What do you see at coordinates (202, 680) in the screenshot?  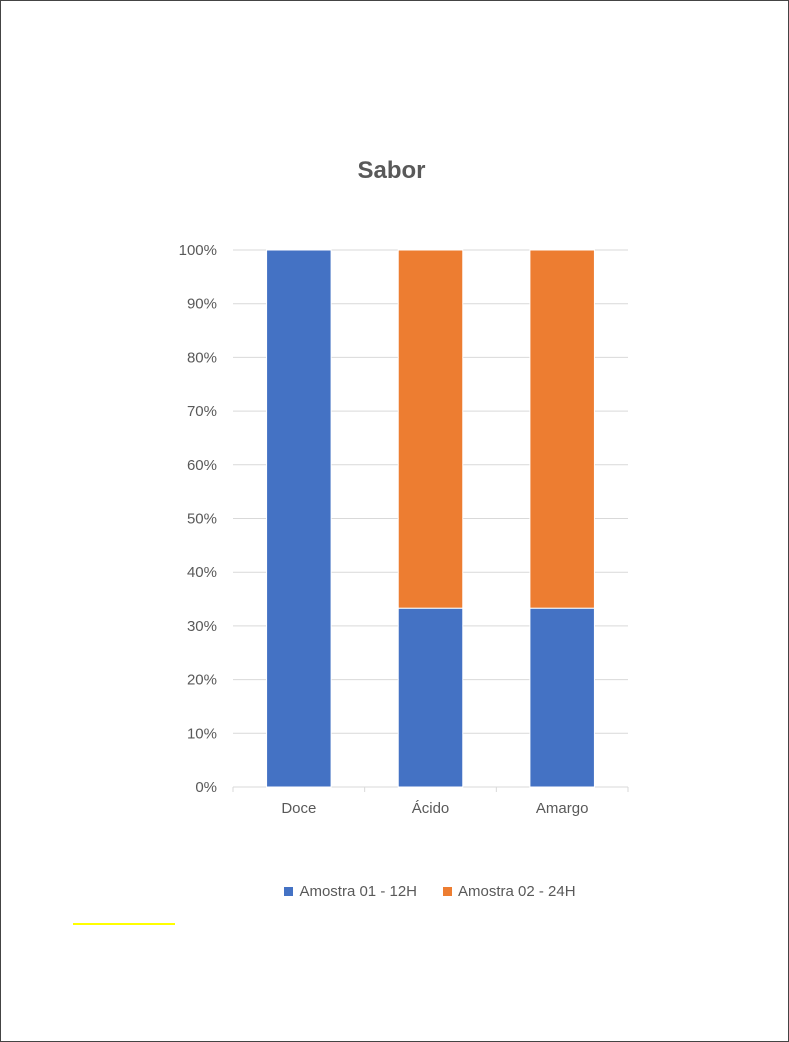 I see `y-tick-label: 20%` at bounding box center [202, 680].